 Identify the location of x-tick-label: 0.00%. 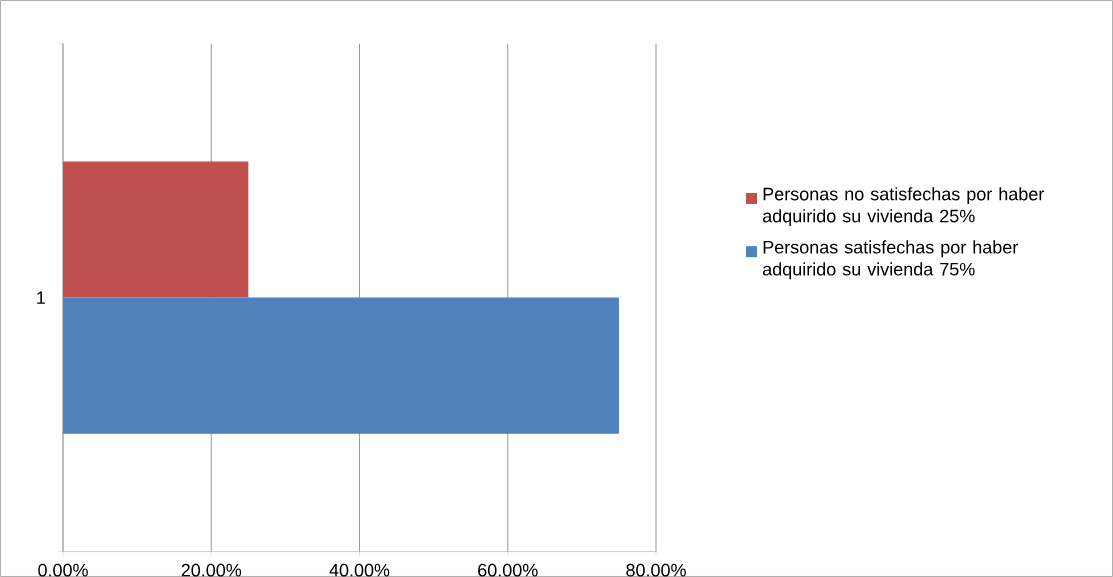
(63, 570).